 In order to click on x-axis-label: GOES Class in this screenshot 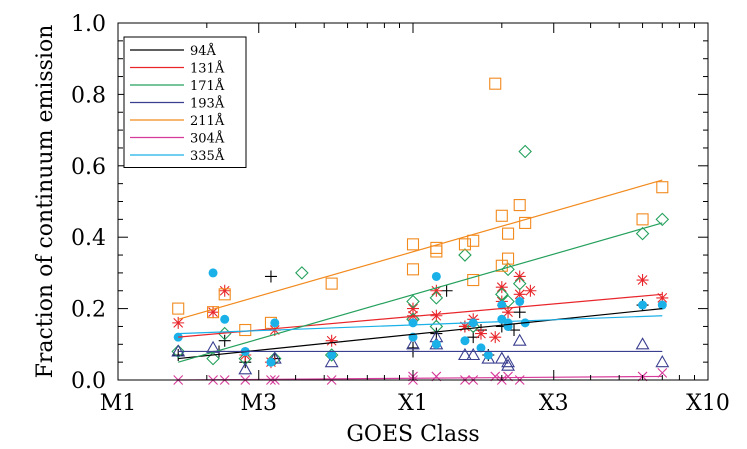, I will do `click(412, 434)`.